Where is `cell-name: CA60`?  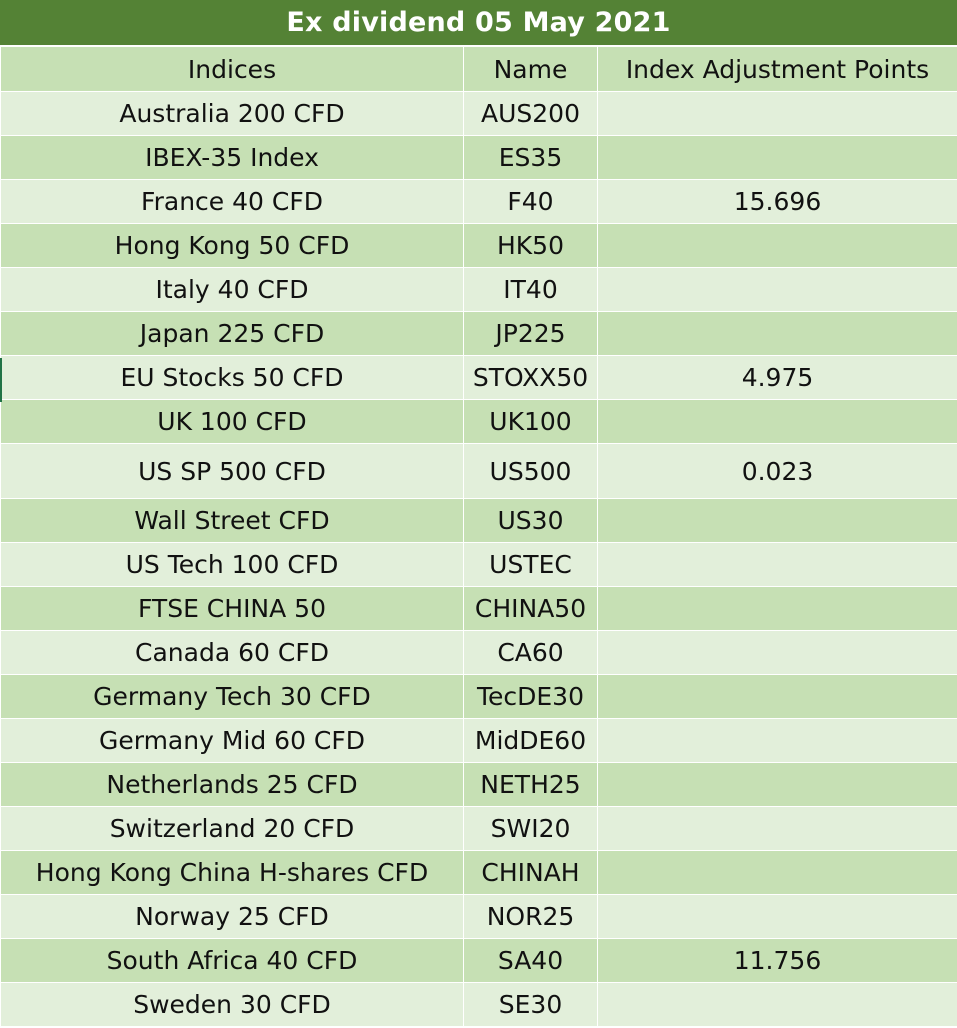 cell-name: CA60 is located at coordinates (530, 652).